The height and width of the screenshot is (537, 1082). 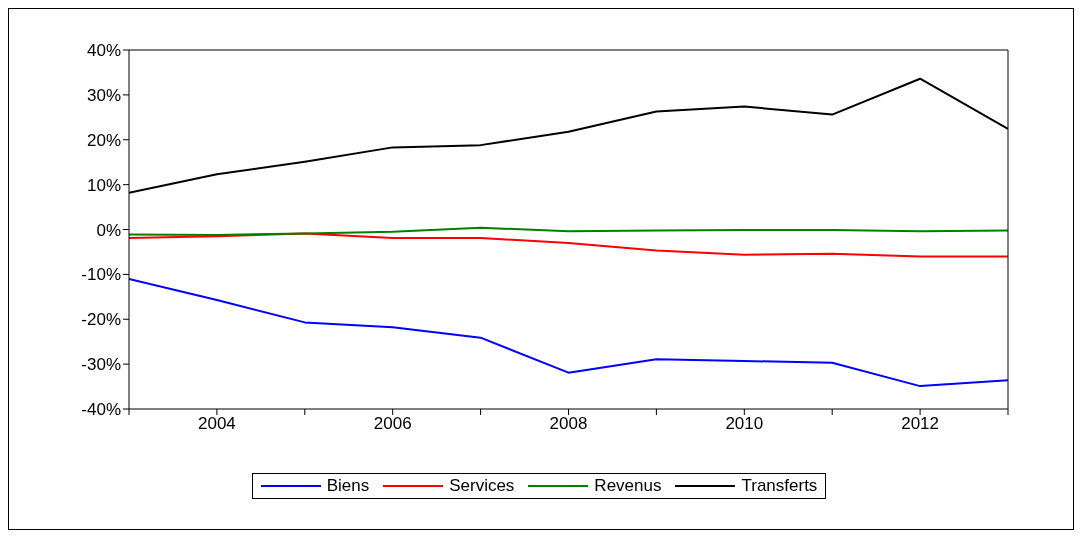 What do you see at coordinates (103, 140) in the screenshot?
I see `y-tick-label: 20%` at bounding box center [103, 140].